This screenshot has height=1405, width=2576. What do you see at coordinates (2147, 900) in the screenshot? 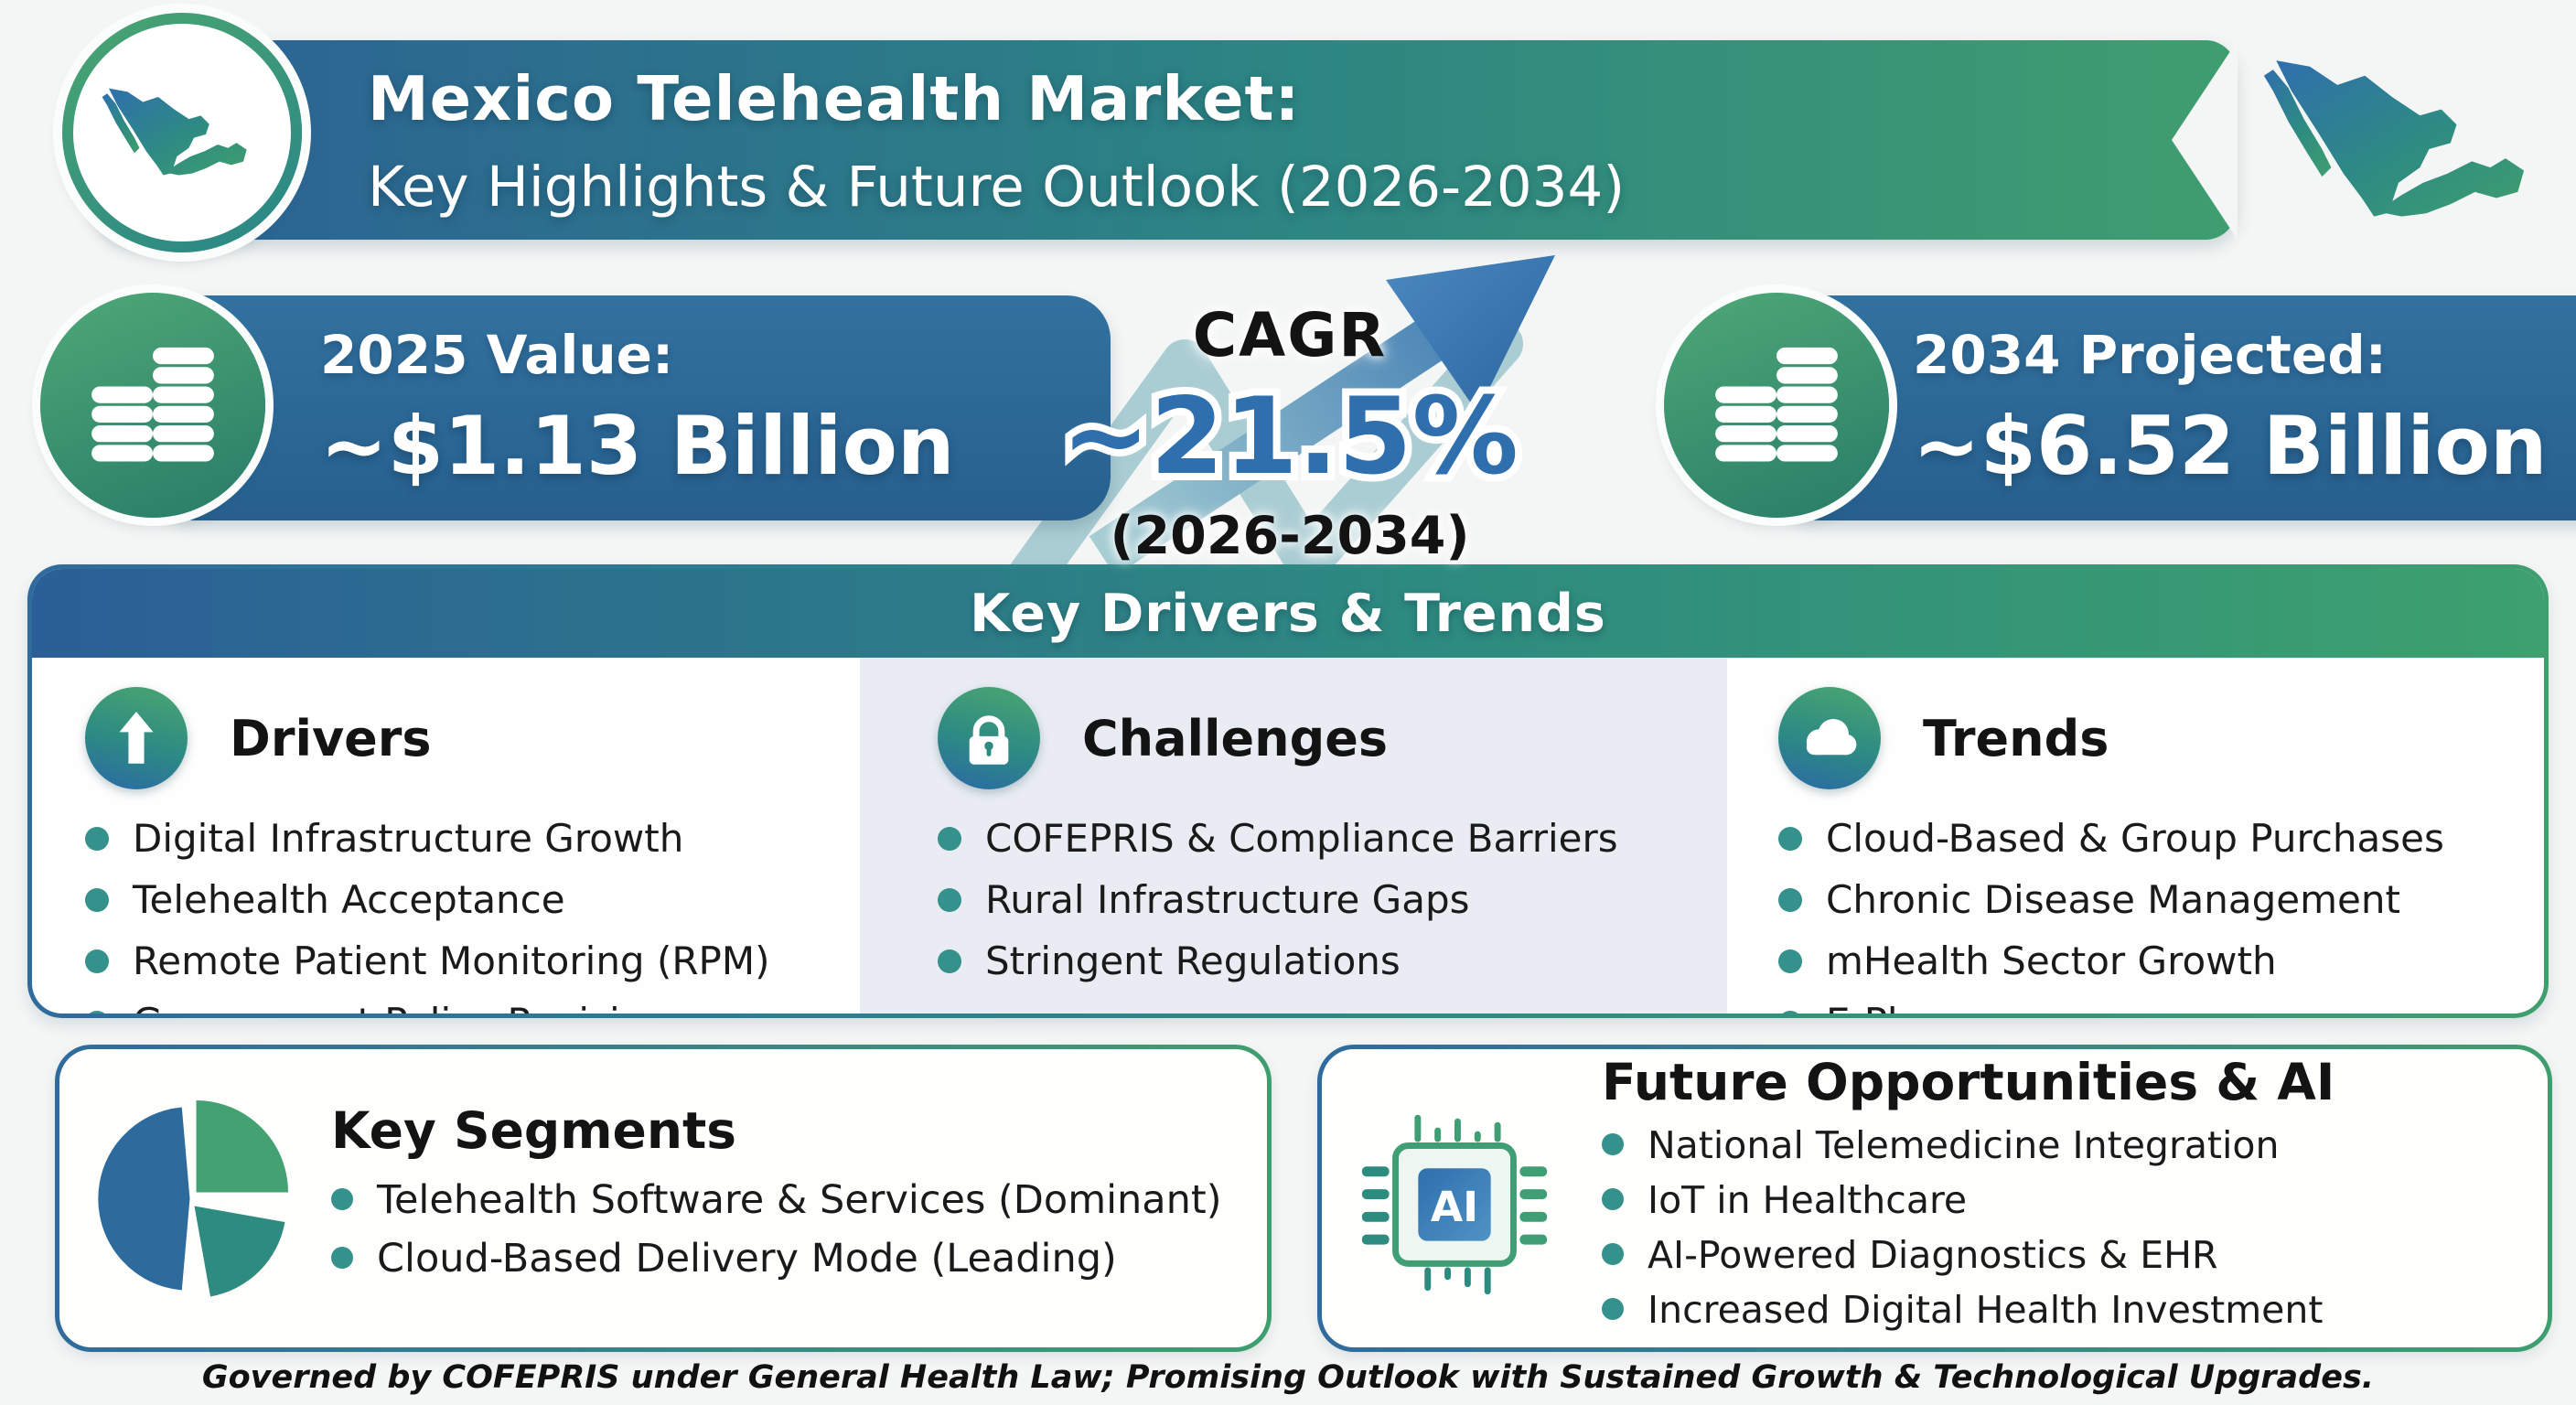
I see `list-item: Chronic Disease Management` at bounding box center [2147, 900].